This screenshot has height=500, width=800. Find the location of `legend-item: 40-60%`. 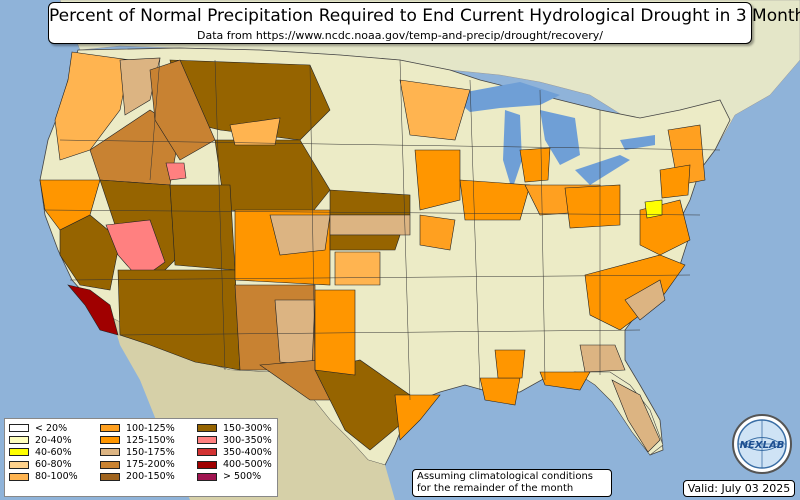

legend-item: 40-60% is located at coordinates (43, 452).